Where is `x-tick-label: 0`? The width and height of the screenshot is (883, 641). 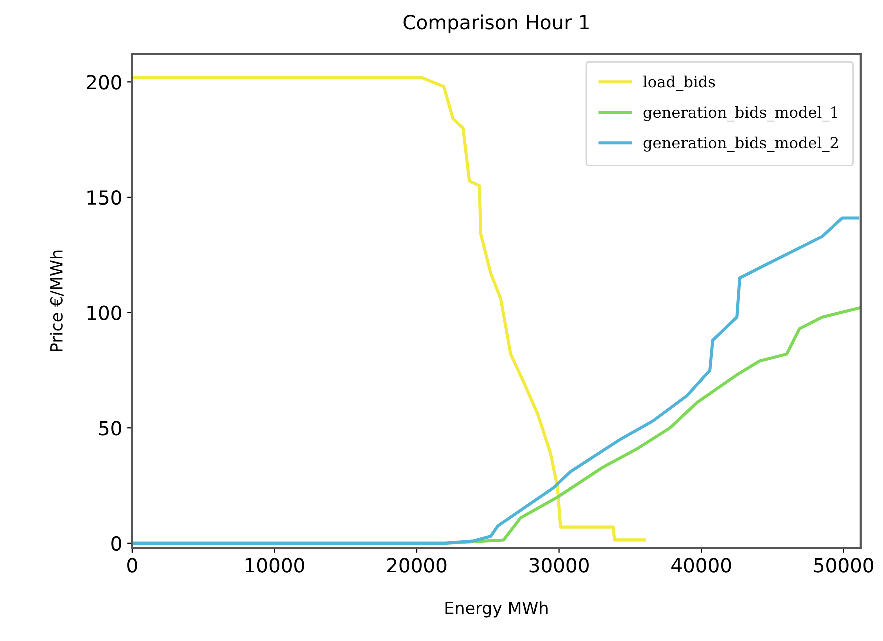 x-tick-label: 0 is located at coordinates (133, 565).